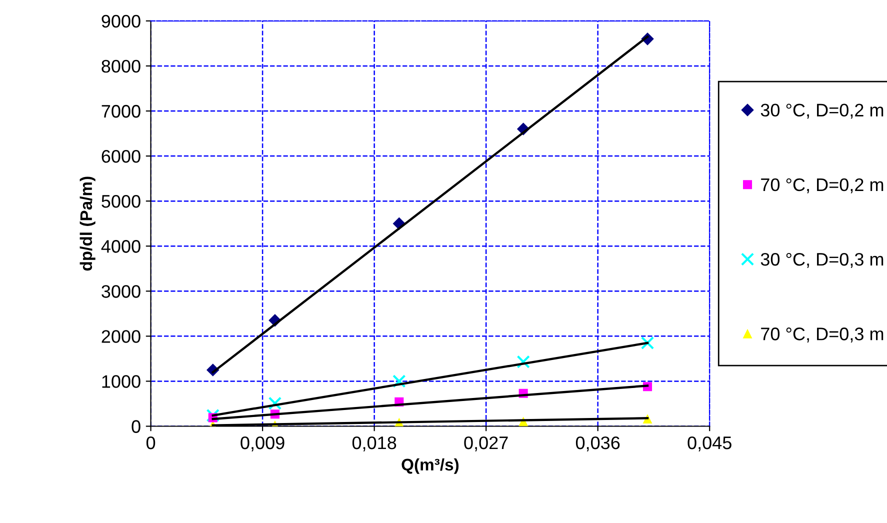  What do you see at coordinates (822, 186) in the screenshot?
I see `legend-label: 70 °C, D=0,2 m` at bounding box center [822, 186].